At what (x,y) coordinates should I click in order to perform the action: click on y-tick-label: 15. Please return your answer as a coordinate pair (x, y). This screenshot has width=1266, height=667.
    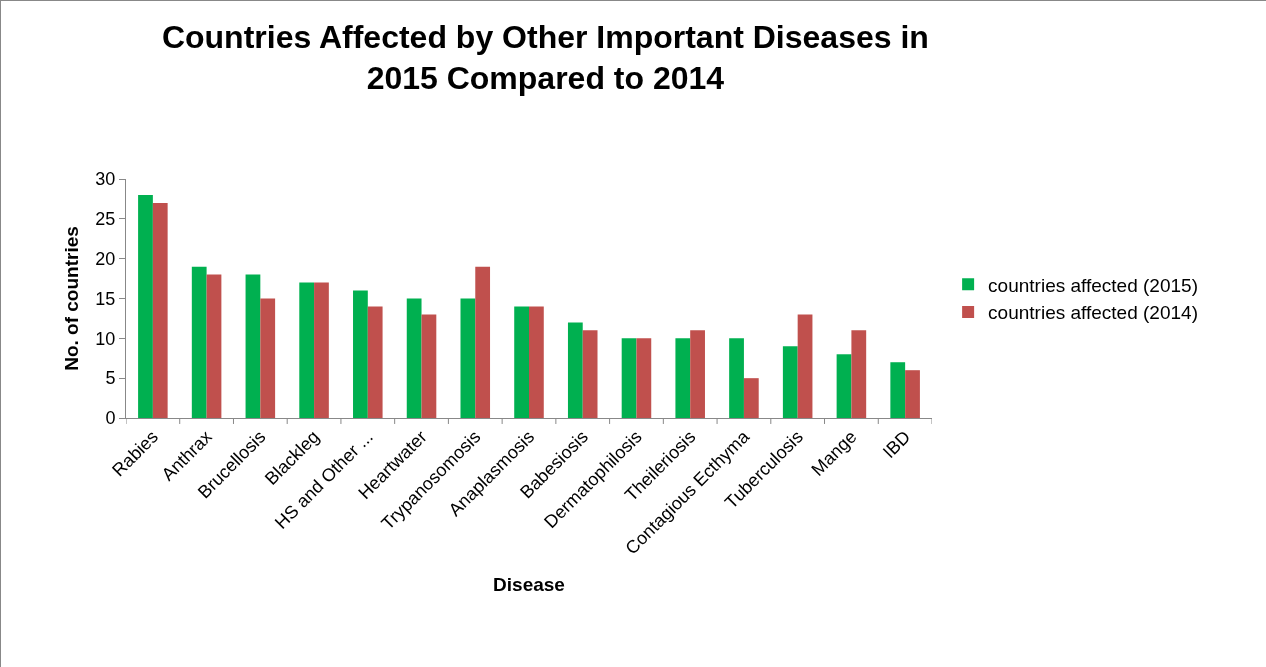
    Looking at the image, I should click on (105, 298).